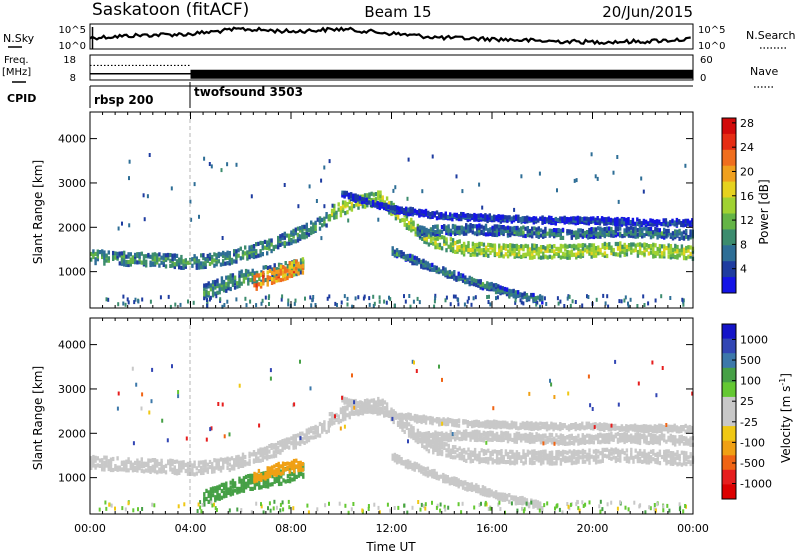 The image size is (800, 554). I want to click on station-title: Saskatoon (fitACF), so click(170, 10).